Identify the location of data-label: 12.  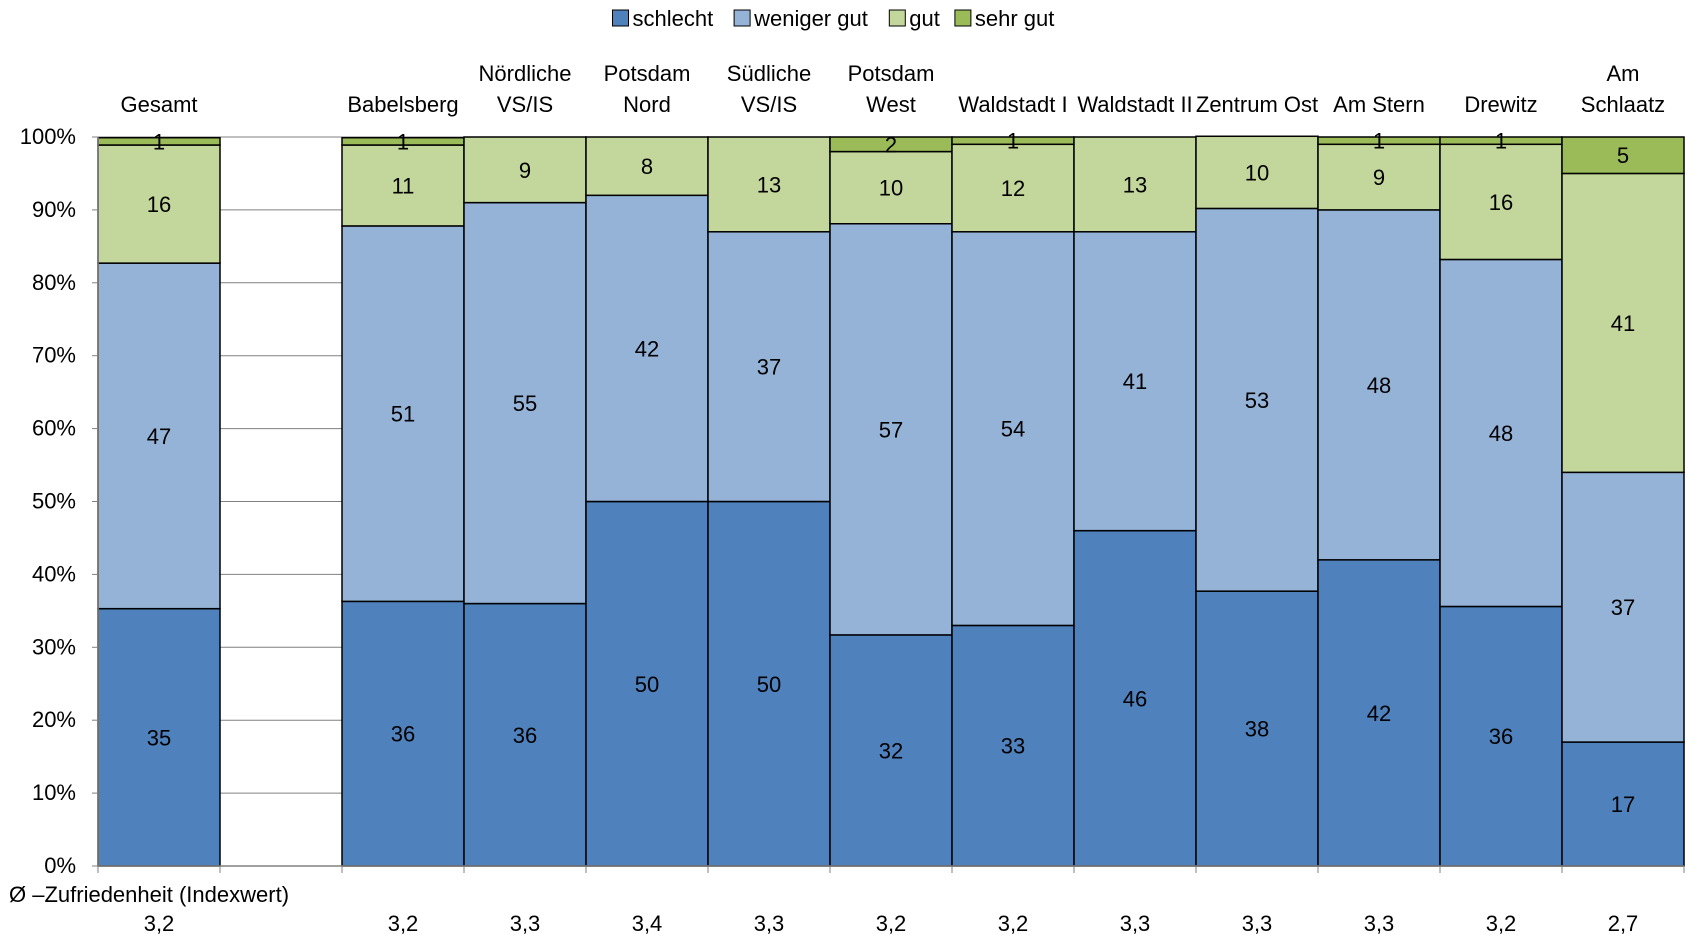
(1013, 188).